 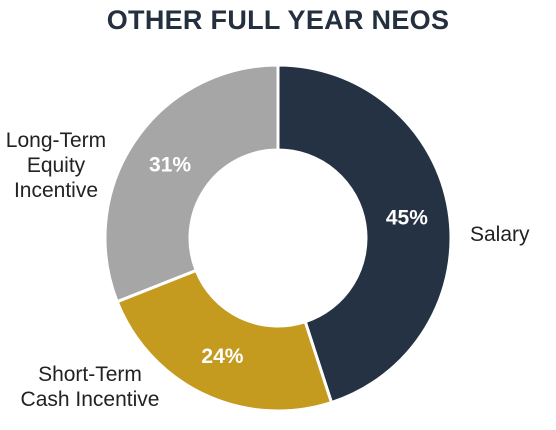 What do you see at coordinates (56, 140) in the screenshot?
I see `label-long-term-line1: Long-Term` at bounding box center [56, 140].